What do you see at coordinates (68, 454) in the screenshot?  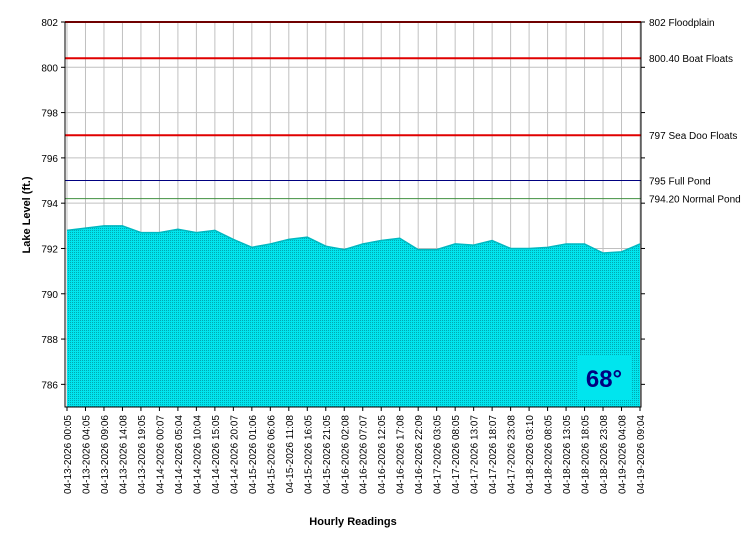 I see `x-tick-label: 04-13-2026 00:05` at bounding box center [68, 454].